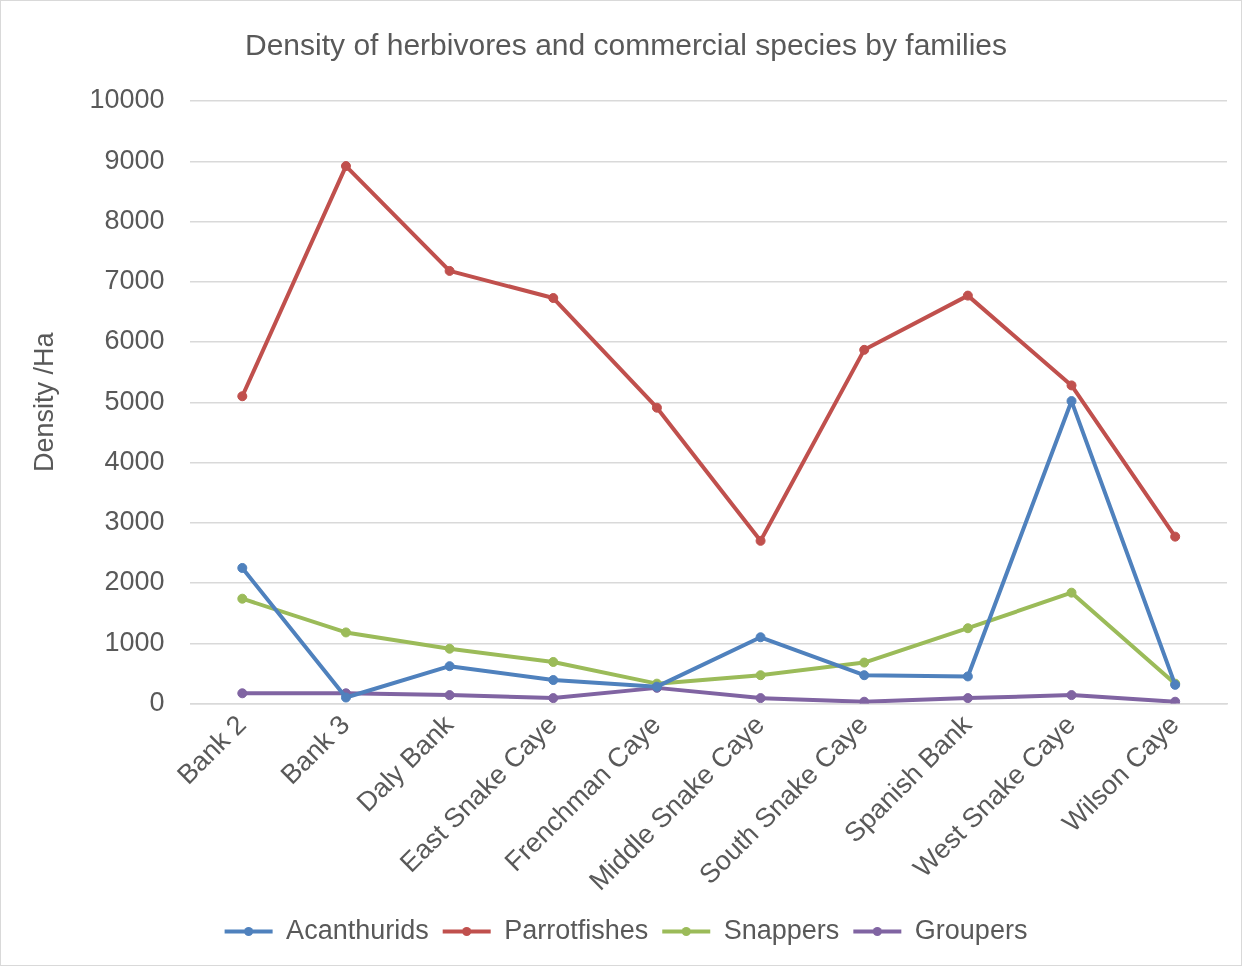 The height and width of the screenshot is (966, 1242). Describe the element at coordinates (134, 581) in the screenshot. I see `y-tick-label: 2000` at that location.